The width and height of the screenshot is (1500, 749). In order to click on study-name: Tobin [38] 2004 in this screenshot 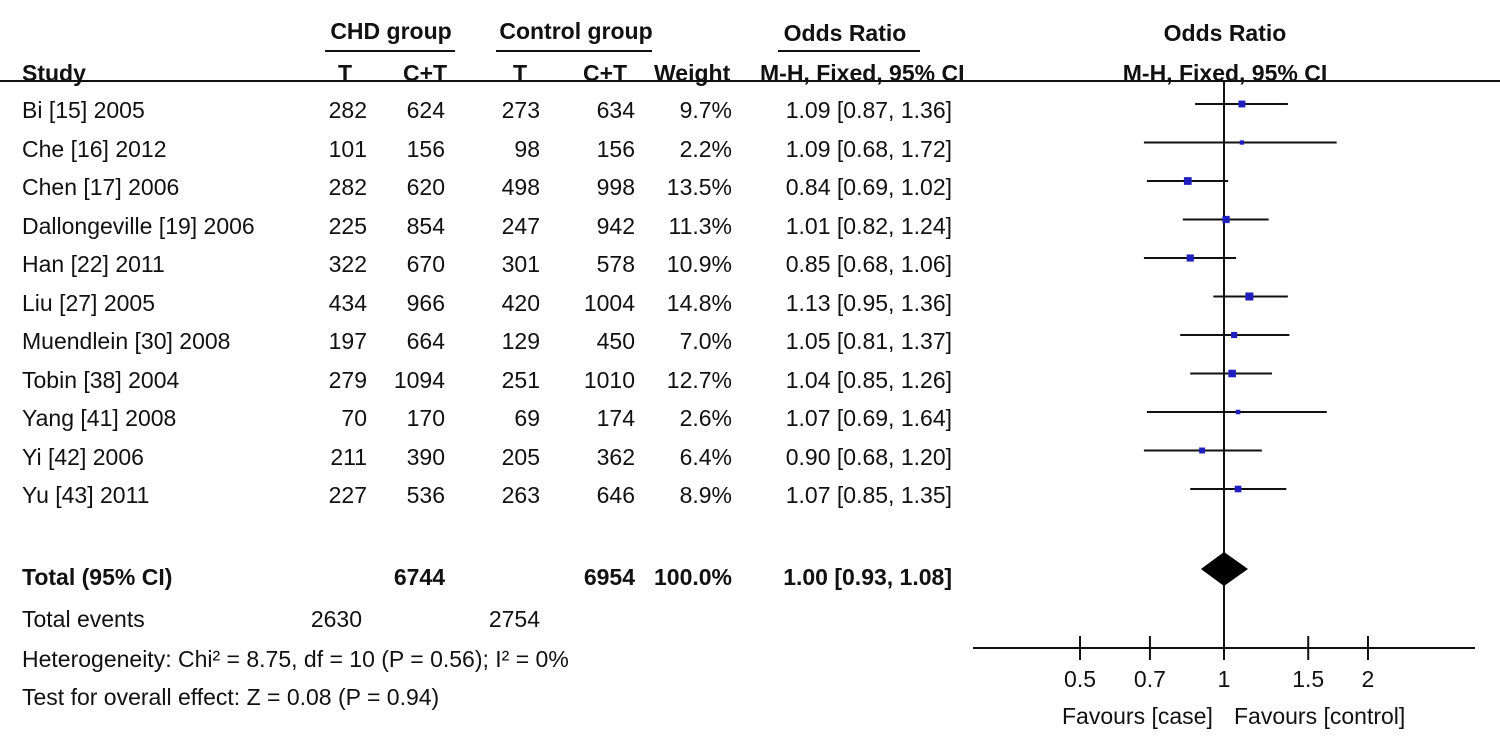, I will do `click(101, 379)`.